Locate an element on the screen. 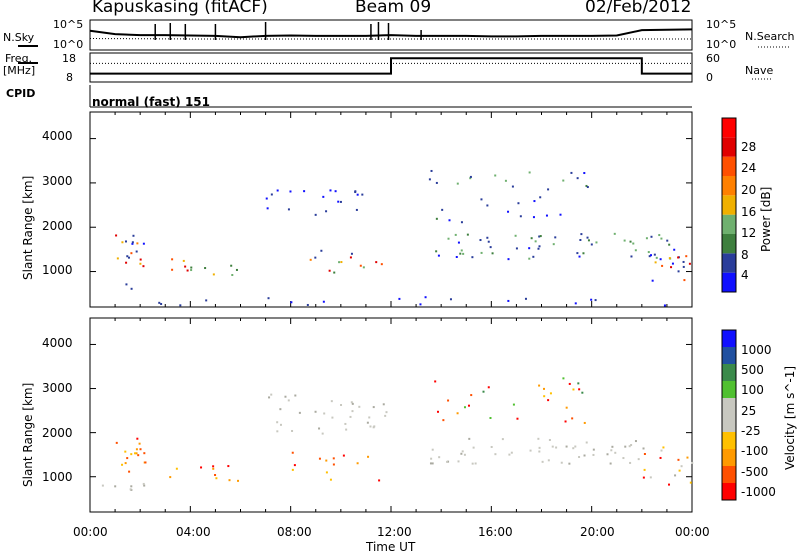 This screenshot has width=800, height=554. time-axis-label: Time UT is located at coordinates (391, 547).